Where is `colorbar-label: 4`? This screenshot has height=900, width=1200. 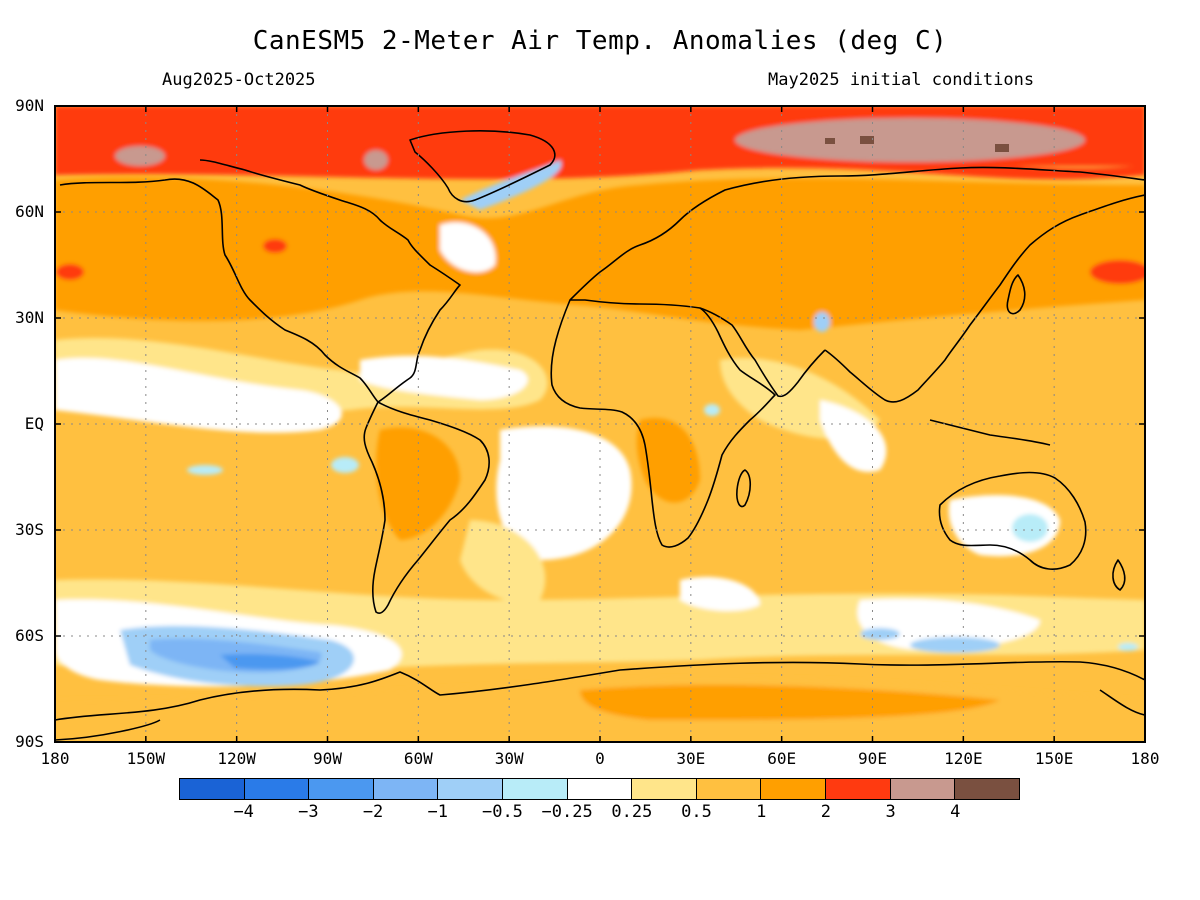 colorbar-label: 4 is located at coordinates (955, 812).